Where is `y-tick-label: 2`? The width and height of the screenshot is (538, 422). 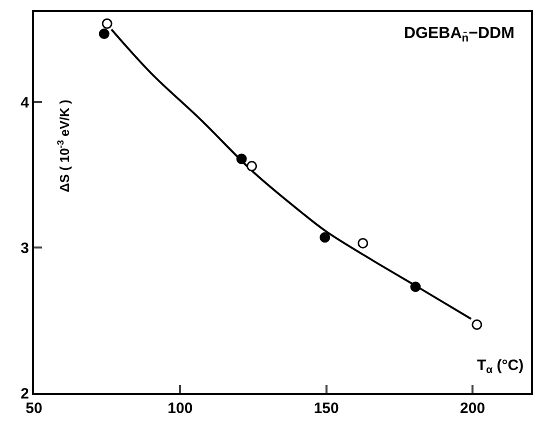
y-tick-label: 2 is located at coordinates (24, 393).